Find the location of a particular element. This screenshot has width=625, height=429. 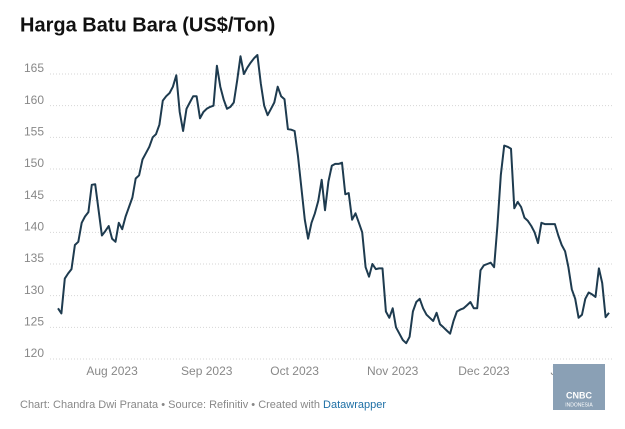

y-tick-label: 160 is located at coordinates (34, 100).